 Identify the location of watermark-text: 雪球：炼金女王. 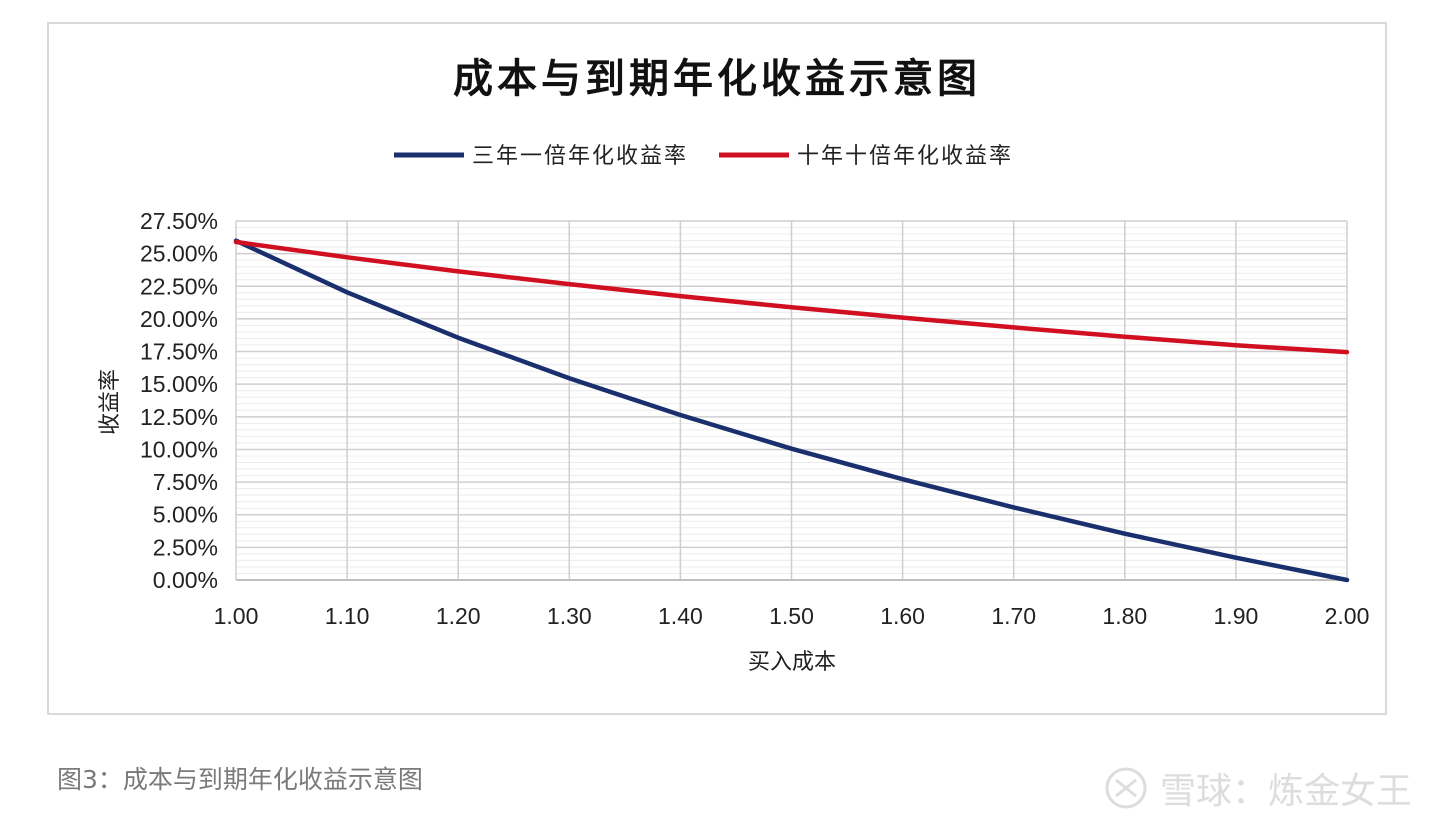
(1285, 791).